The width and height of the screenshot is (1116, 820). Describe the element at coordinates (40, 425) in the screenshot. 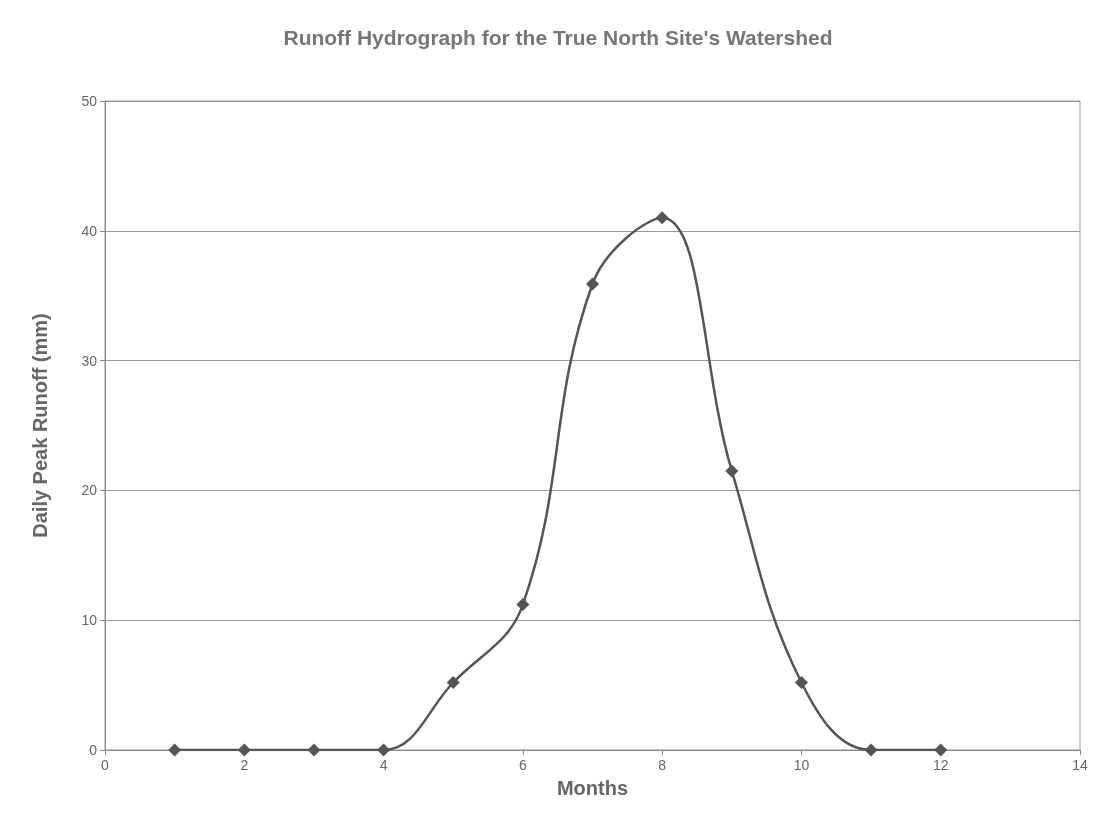

I see `y-axis-title: Daily Peak Runoff (mm)` at that location.